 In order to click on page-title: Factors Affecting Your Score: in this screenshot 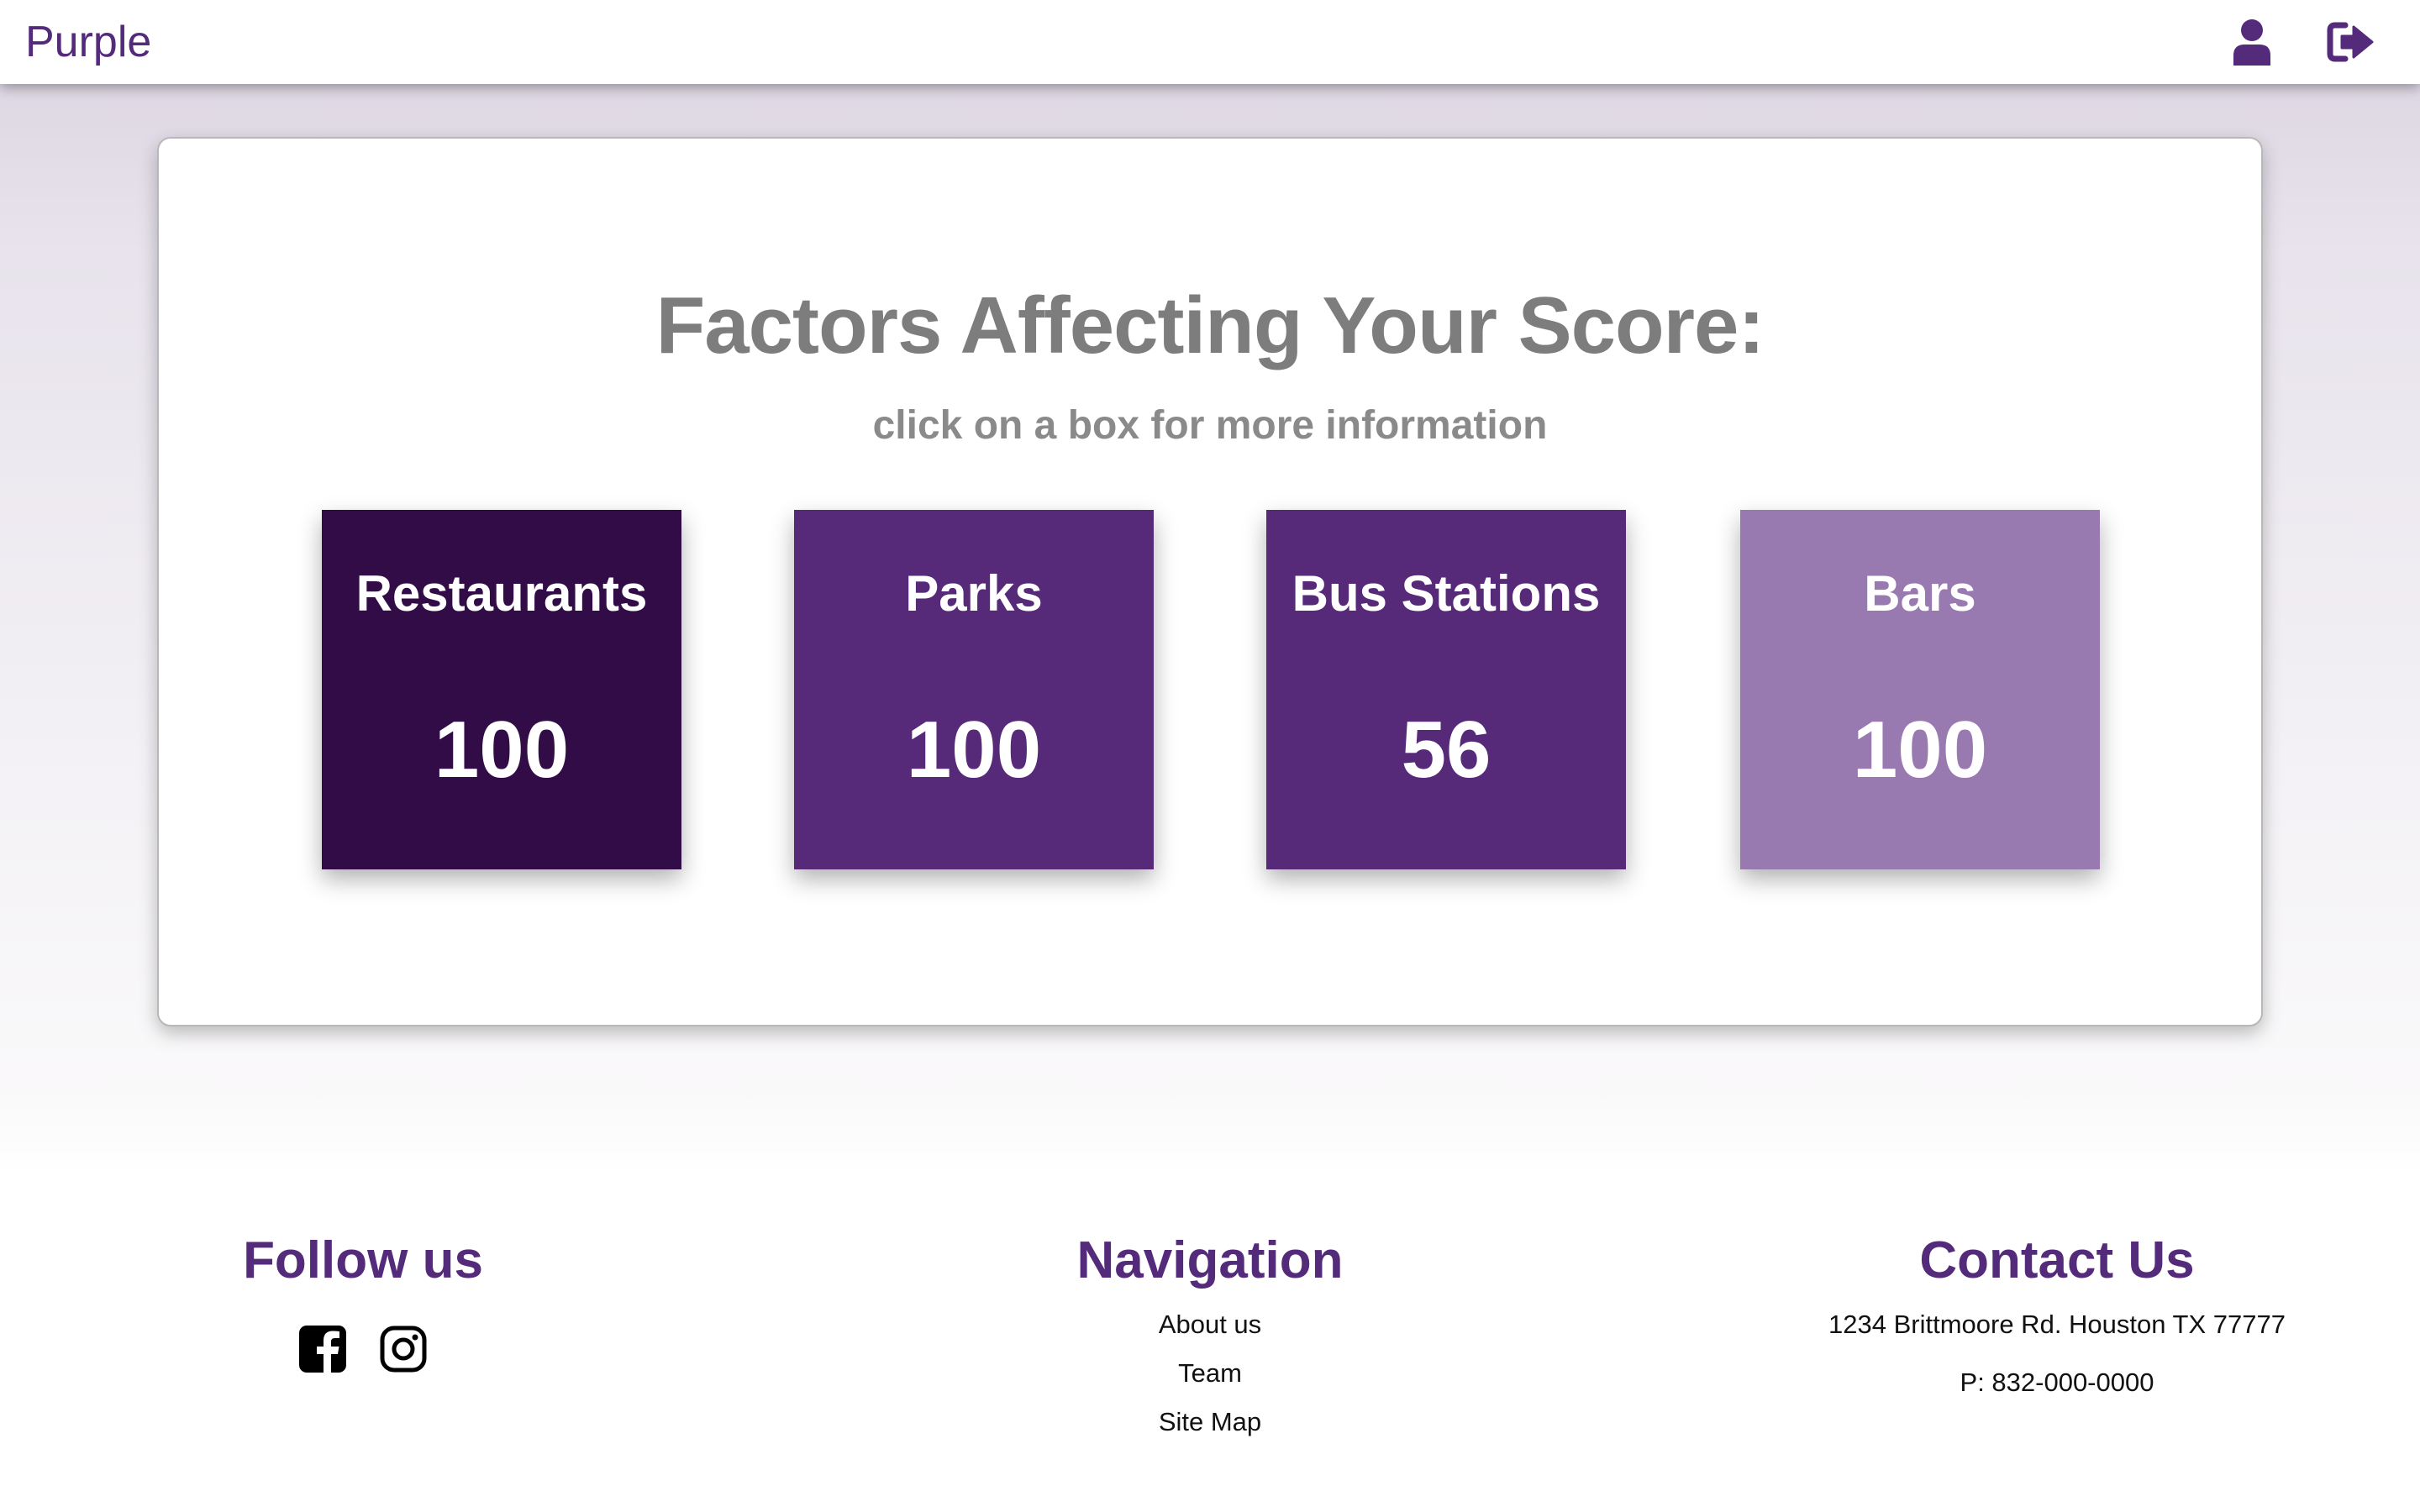, I will do `click(1210, 325)`.